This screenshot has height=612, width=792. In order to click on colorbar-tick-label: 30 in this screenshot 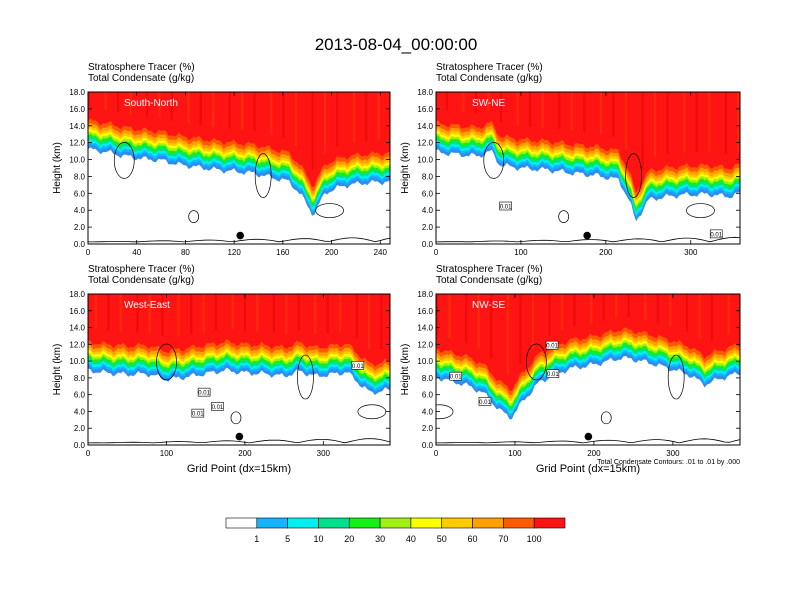, I will do `click(380, 539)`.